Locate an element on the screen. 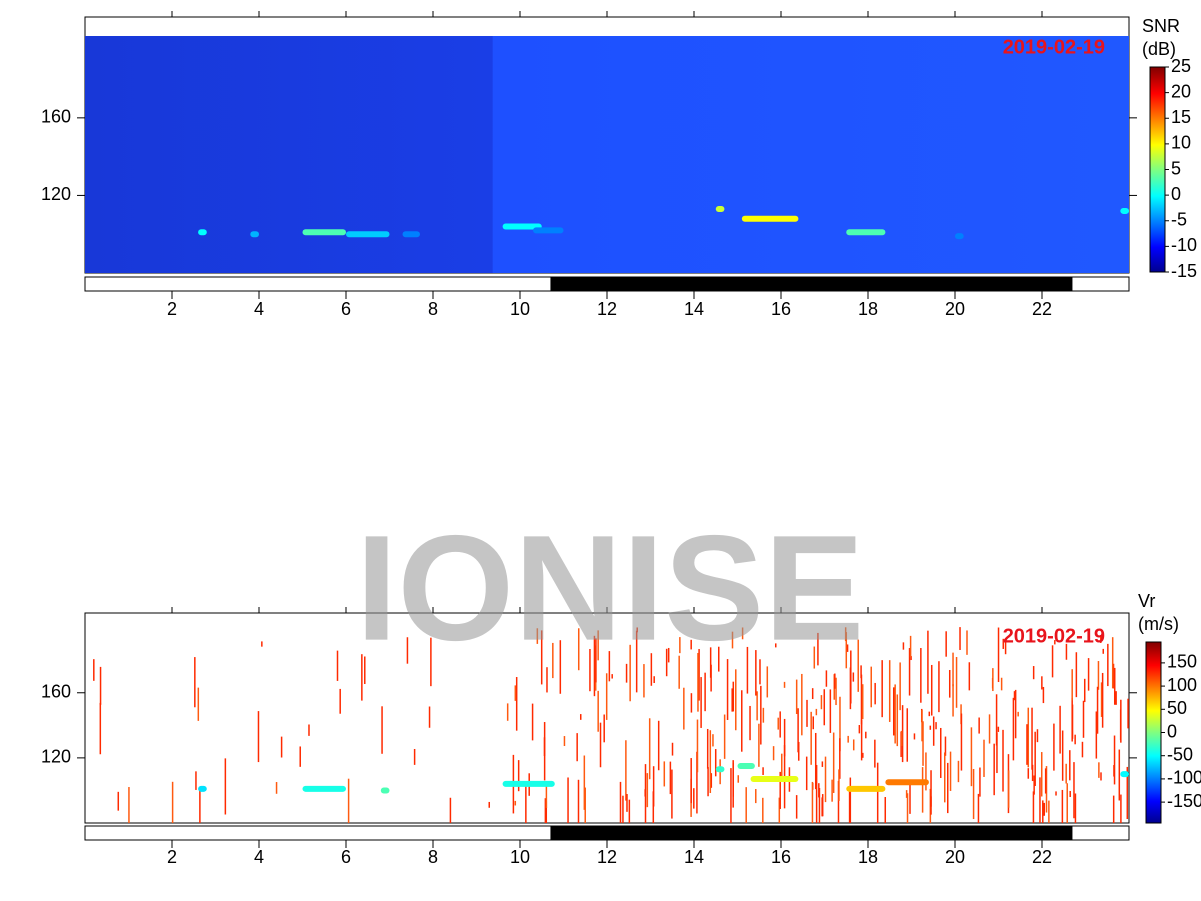 This screenshot has height=901, width=1201. colorbar-tick-label: 0 is located at coordinates (1172, 731).